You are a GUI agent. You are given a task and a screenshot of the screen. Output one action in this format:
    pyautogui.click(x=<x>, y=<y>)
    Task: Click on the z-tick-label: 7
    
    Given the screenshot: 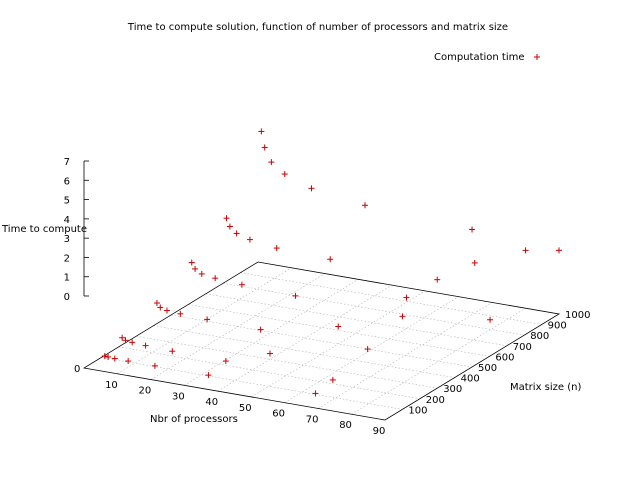 What is the action you would take?
    pyautogui.click(x=67, y=162)
    